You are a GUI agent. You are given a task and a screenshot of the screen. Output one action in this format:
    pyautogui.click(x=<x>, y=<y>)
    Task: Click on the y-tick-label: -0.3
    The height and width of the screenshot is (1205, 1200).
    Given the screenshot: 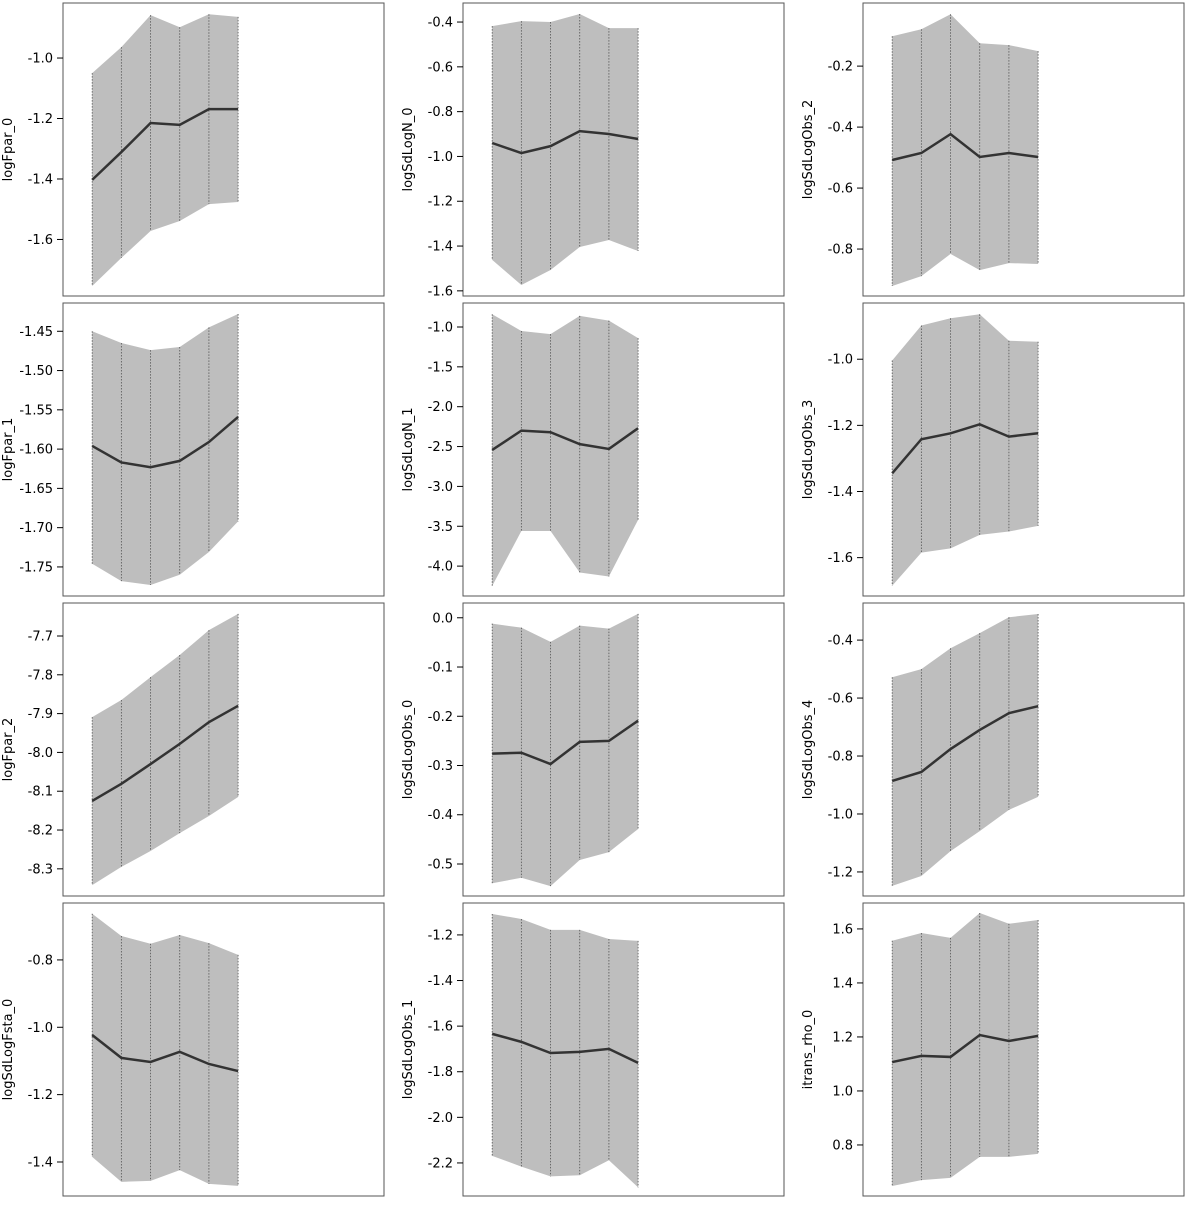 What is the action you would take?
    pyautogui.click(x=440, y=766)
    